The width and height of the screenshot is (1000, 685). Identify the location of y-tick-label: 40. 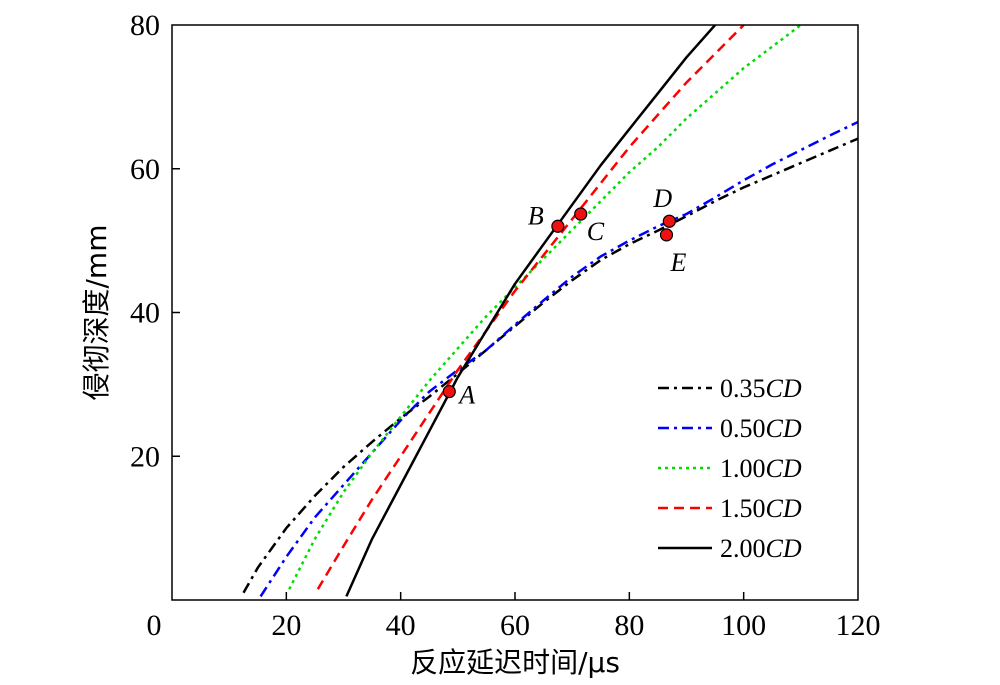
(145, 313).